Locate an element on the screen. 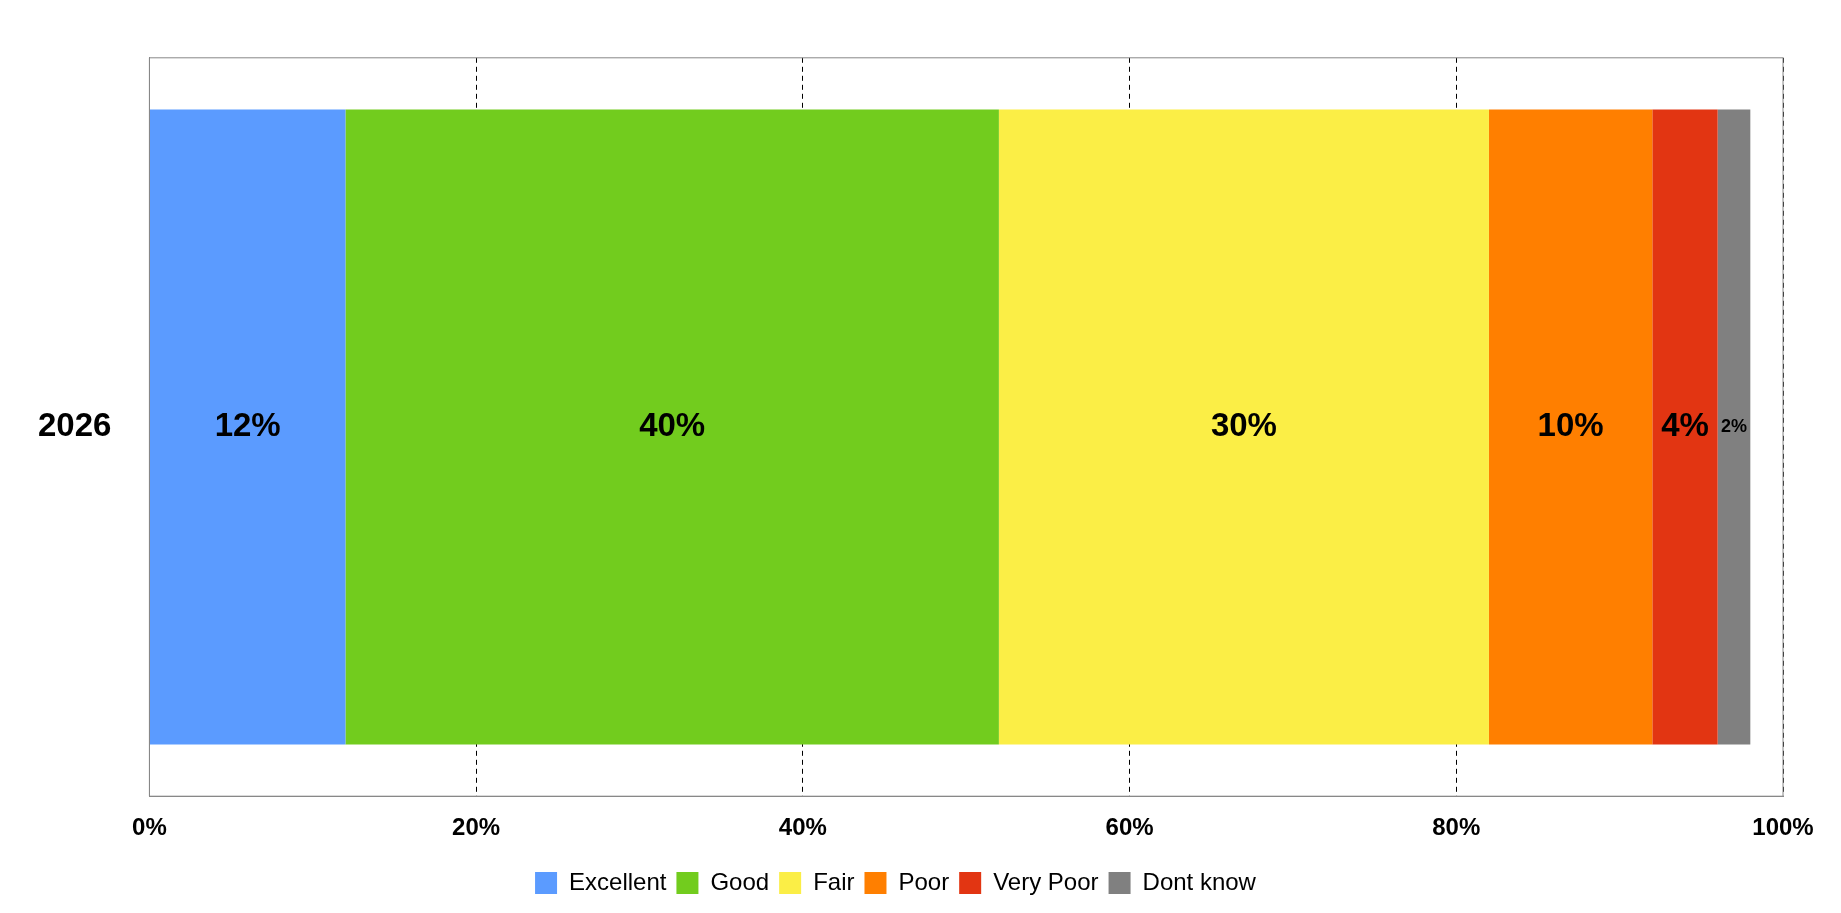 This screenshot has width=1841, height=913. data-label: 30% is located at coordinates (1243, 425).